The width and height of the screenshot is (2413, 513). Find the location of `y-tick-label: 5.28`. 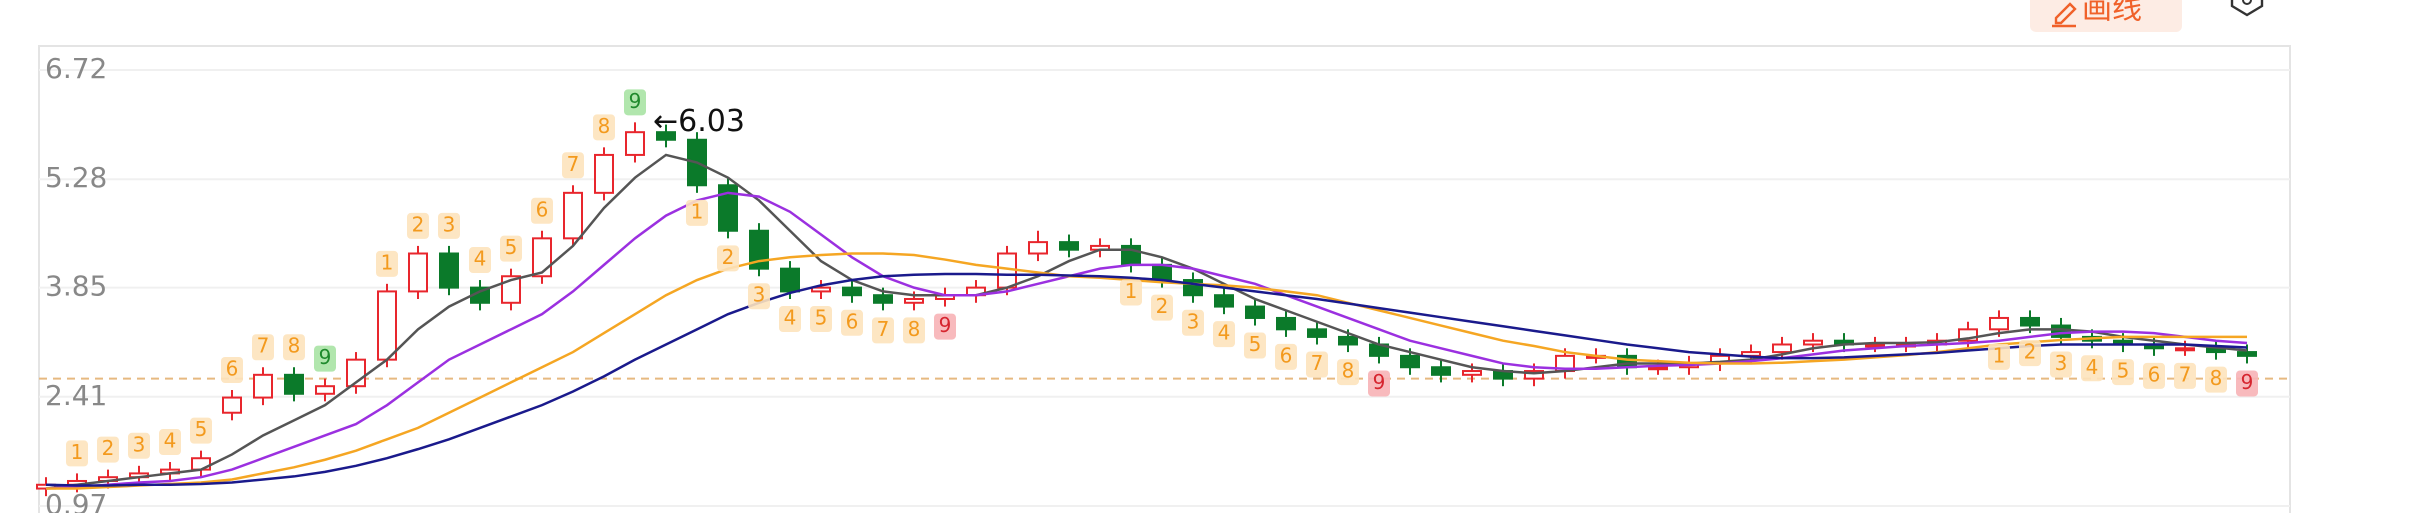

y-tick-label: 5.28 is located at coordinates (76, 177).